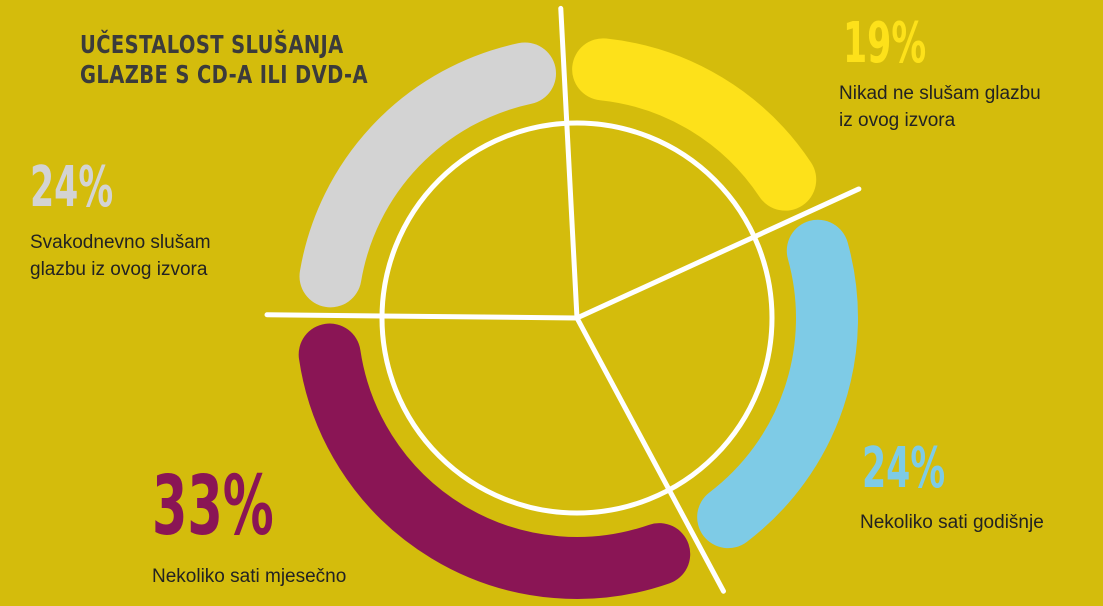 The image size is (1103, 606). What do you see at coordinates (72, 187) in the screenshot?
I see `slice-daily-percent: 24%` at bounding box center [72, 187].